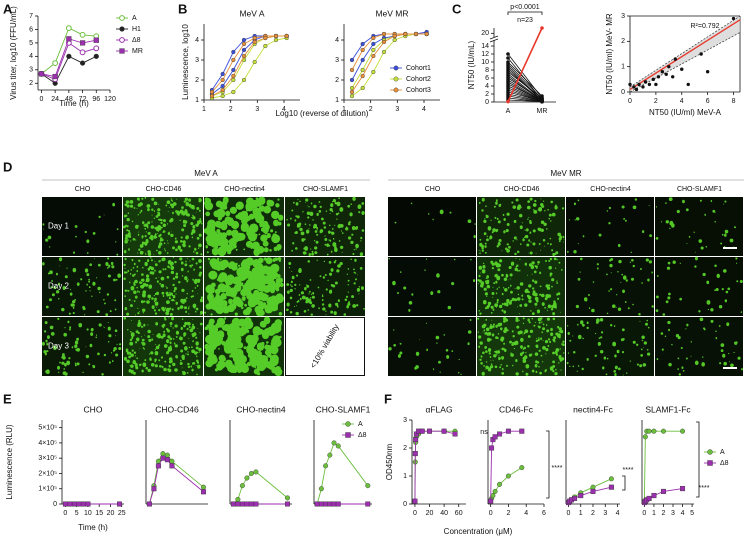  Describe the element at coordinates (344, 109) in the screenshot. I see `x-tick-label: 1` at that location.